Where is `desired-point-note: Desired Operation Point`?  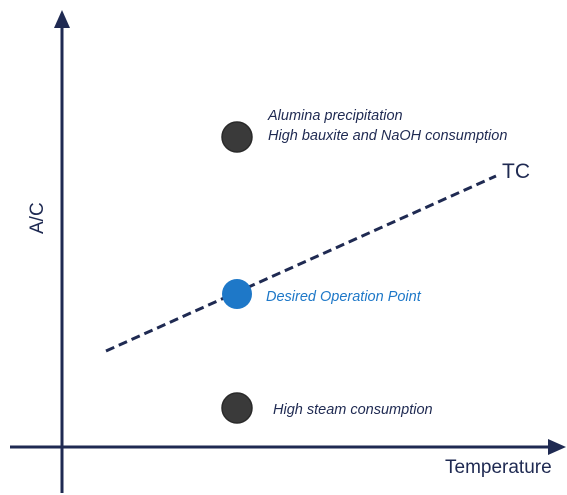
desired-point-note: Desired Operation Point is located at coordinates (343, 297).